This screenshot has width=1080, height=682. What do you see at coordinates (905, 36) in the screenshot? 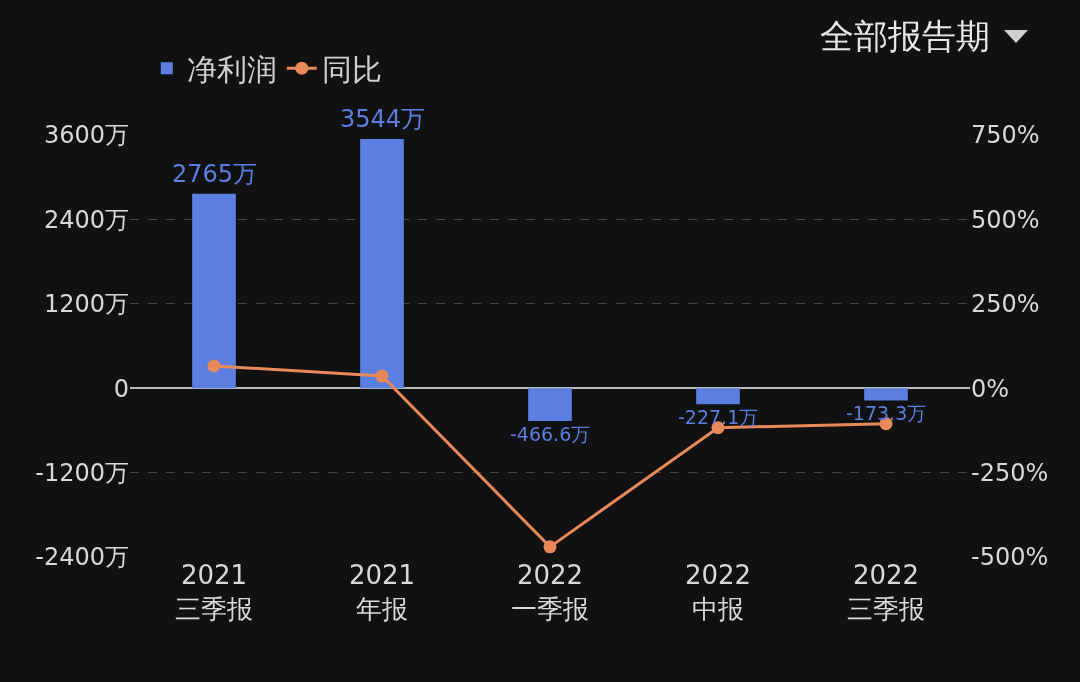
I see `text: 全部报告期` at bounding box center [905, 36].